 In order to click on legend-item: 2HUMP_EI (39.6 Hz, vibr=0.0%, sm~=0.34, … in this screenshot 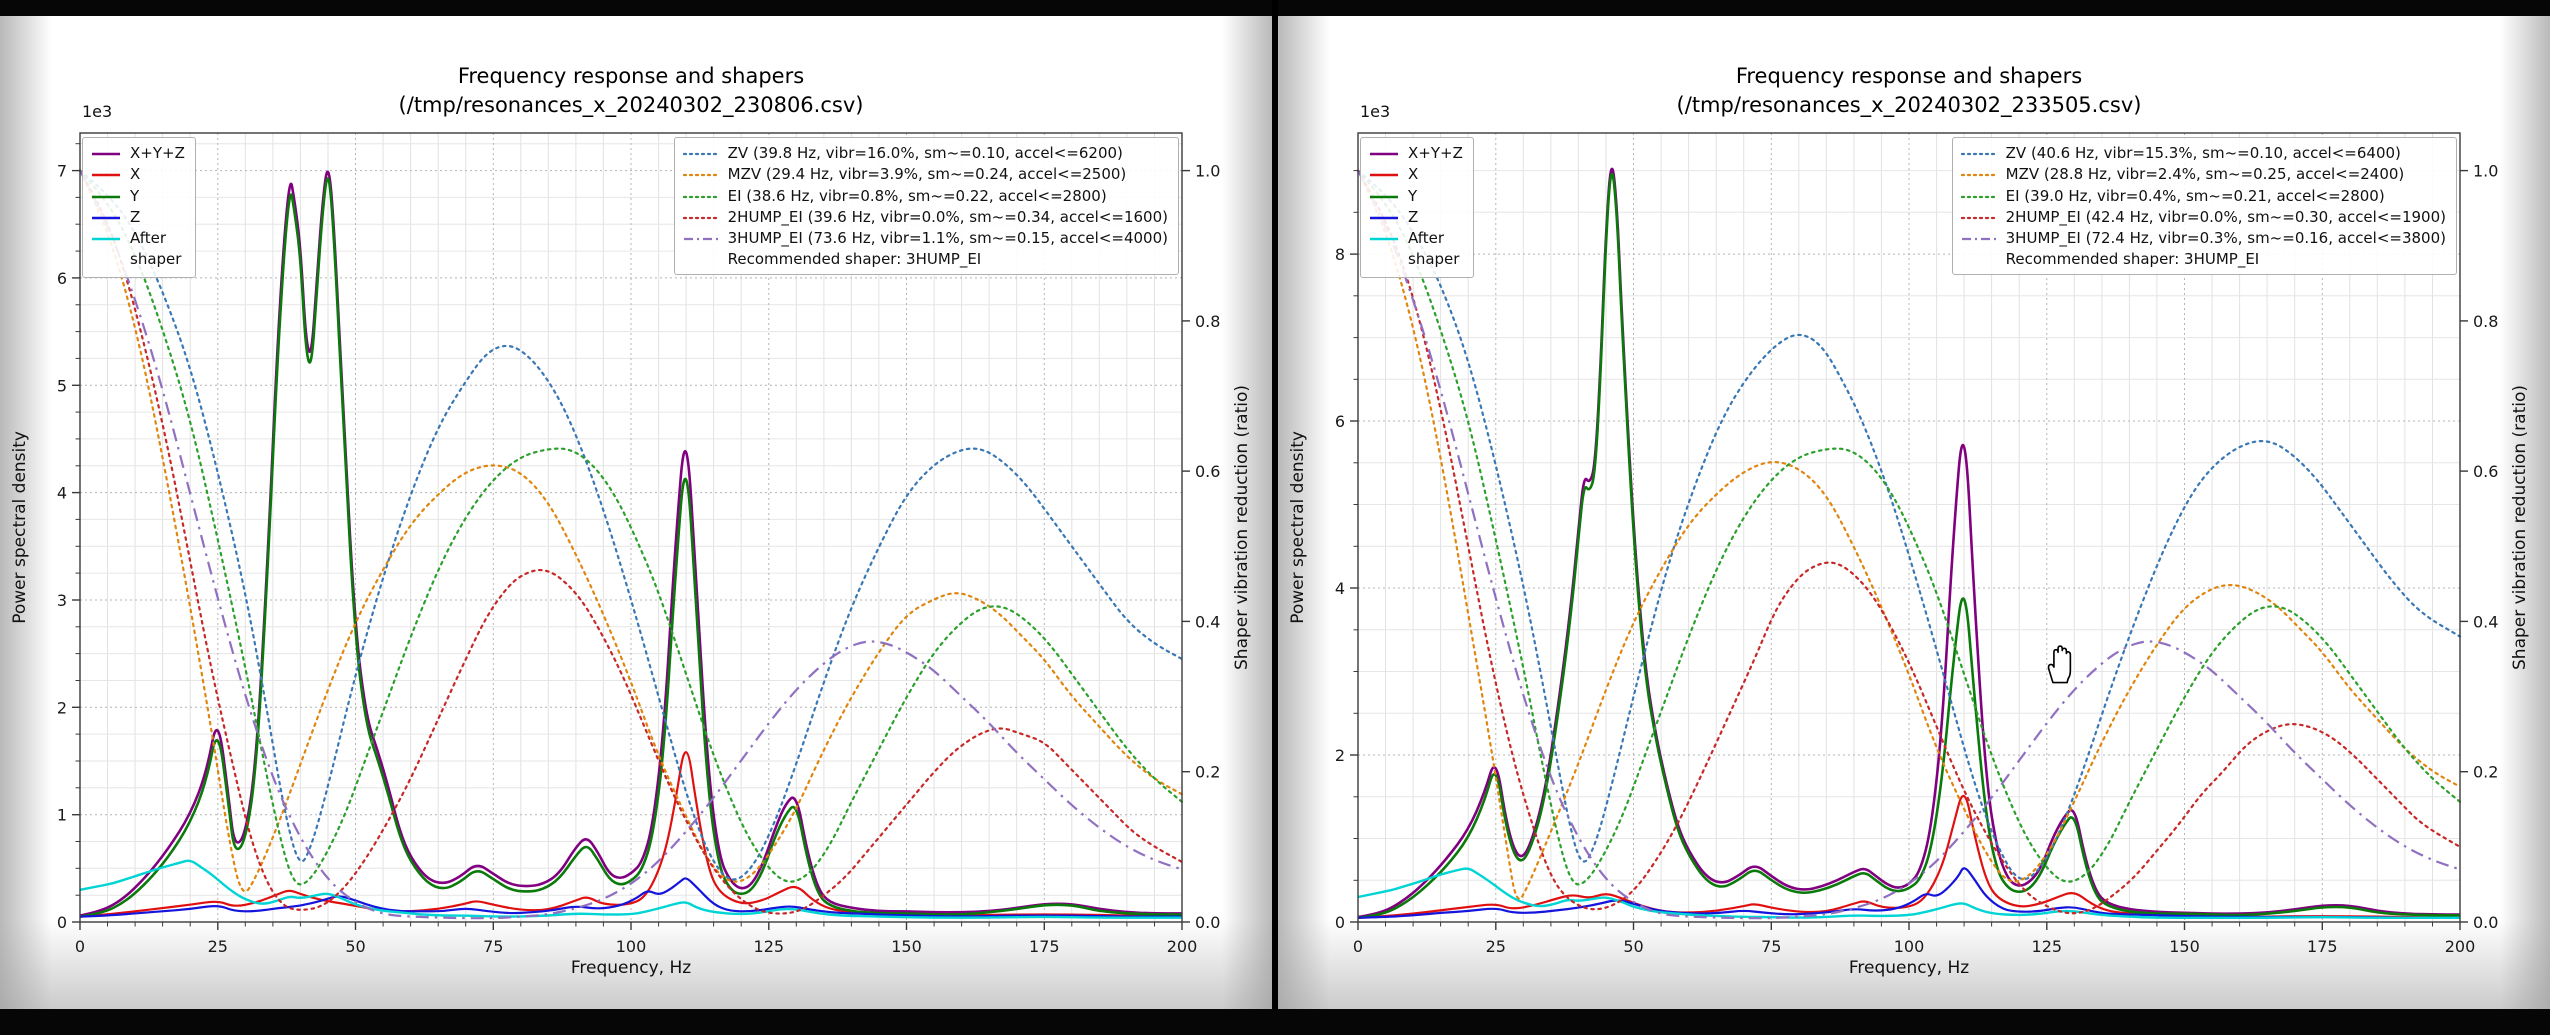, I will do `click(925, 216)`.